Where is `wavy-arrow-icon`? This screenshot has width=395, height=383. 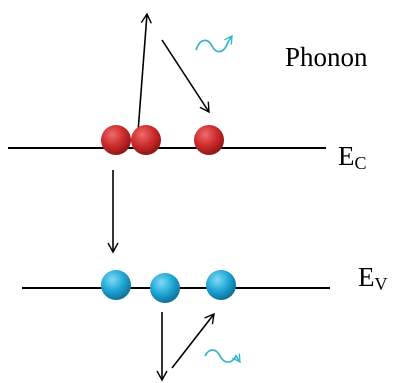
wavy-arrow-icon is located at coordinates (214, 43).